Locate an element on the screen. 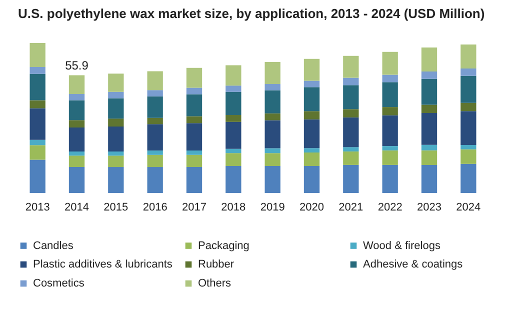 Image resolution: width=529 pixels, height=321 pixels. x-tick-label: 2013 is located at coordinates (37, 208).